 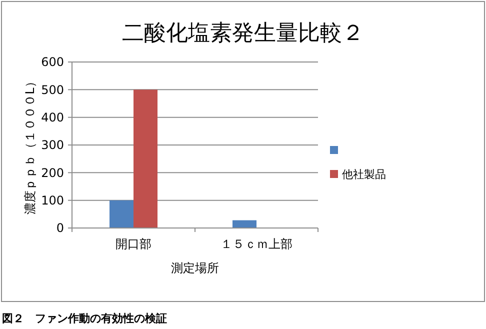 I want to click on y-tick-label: 400, so click(x=52, y=117).